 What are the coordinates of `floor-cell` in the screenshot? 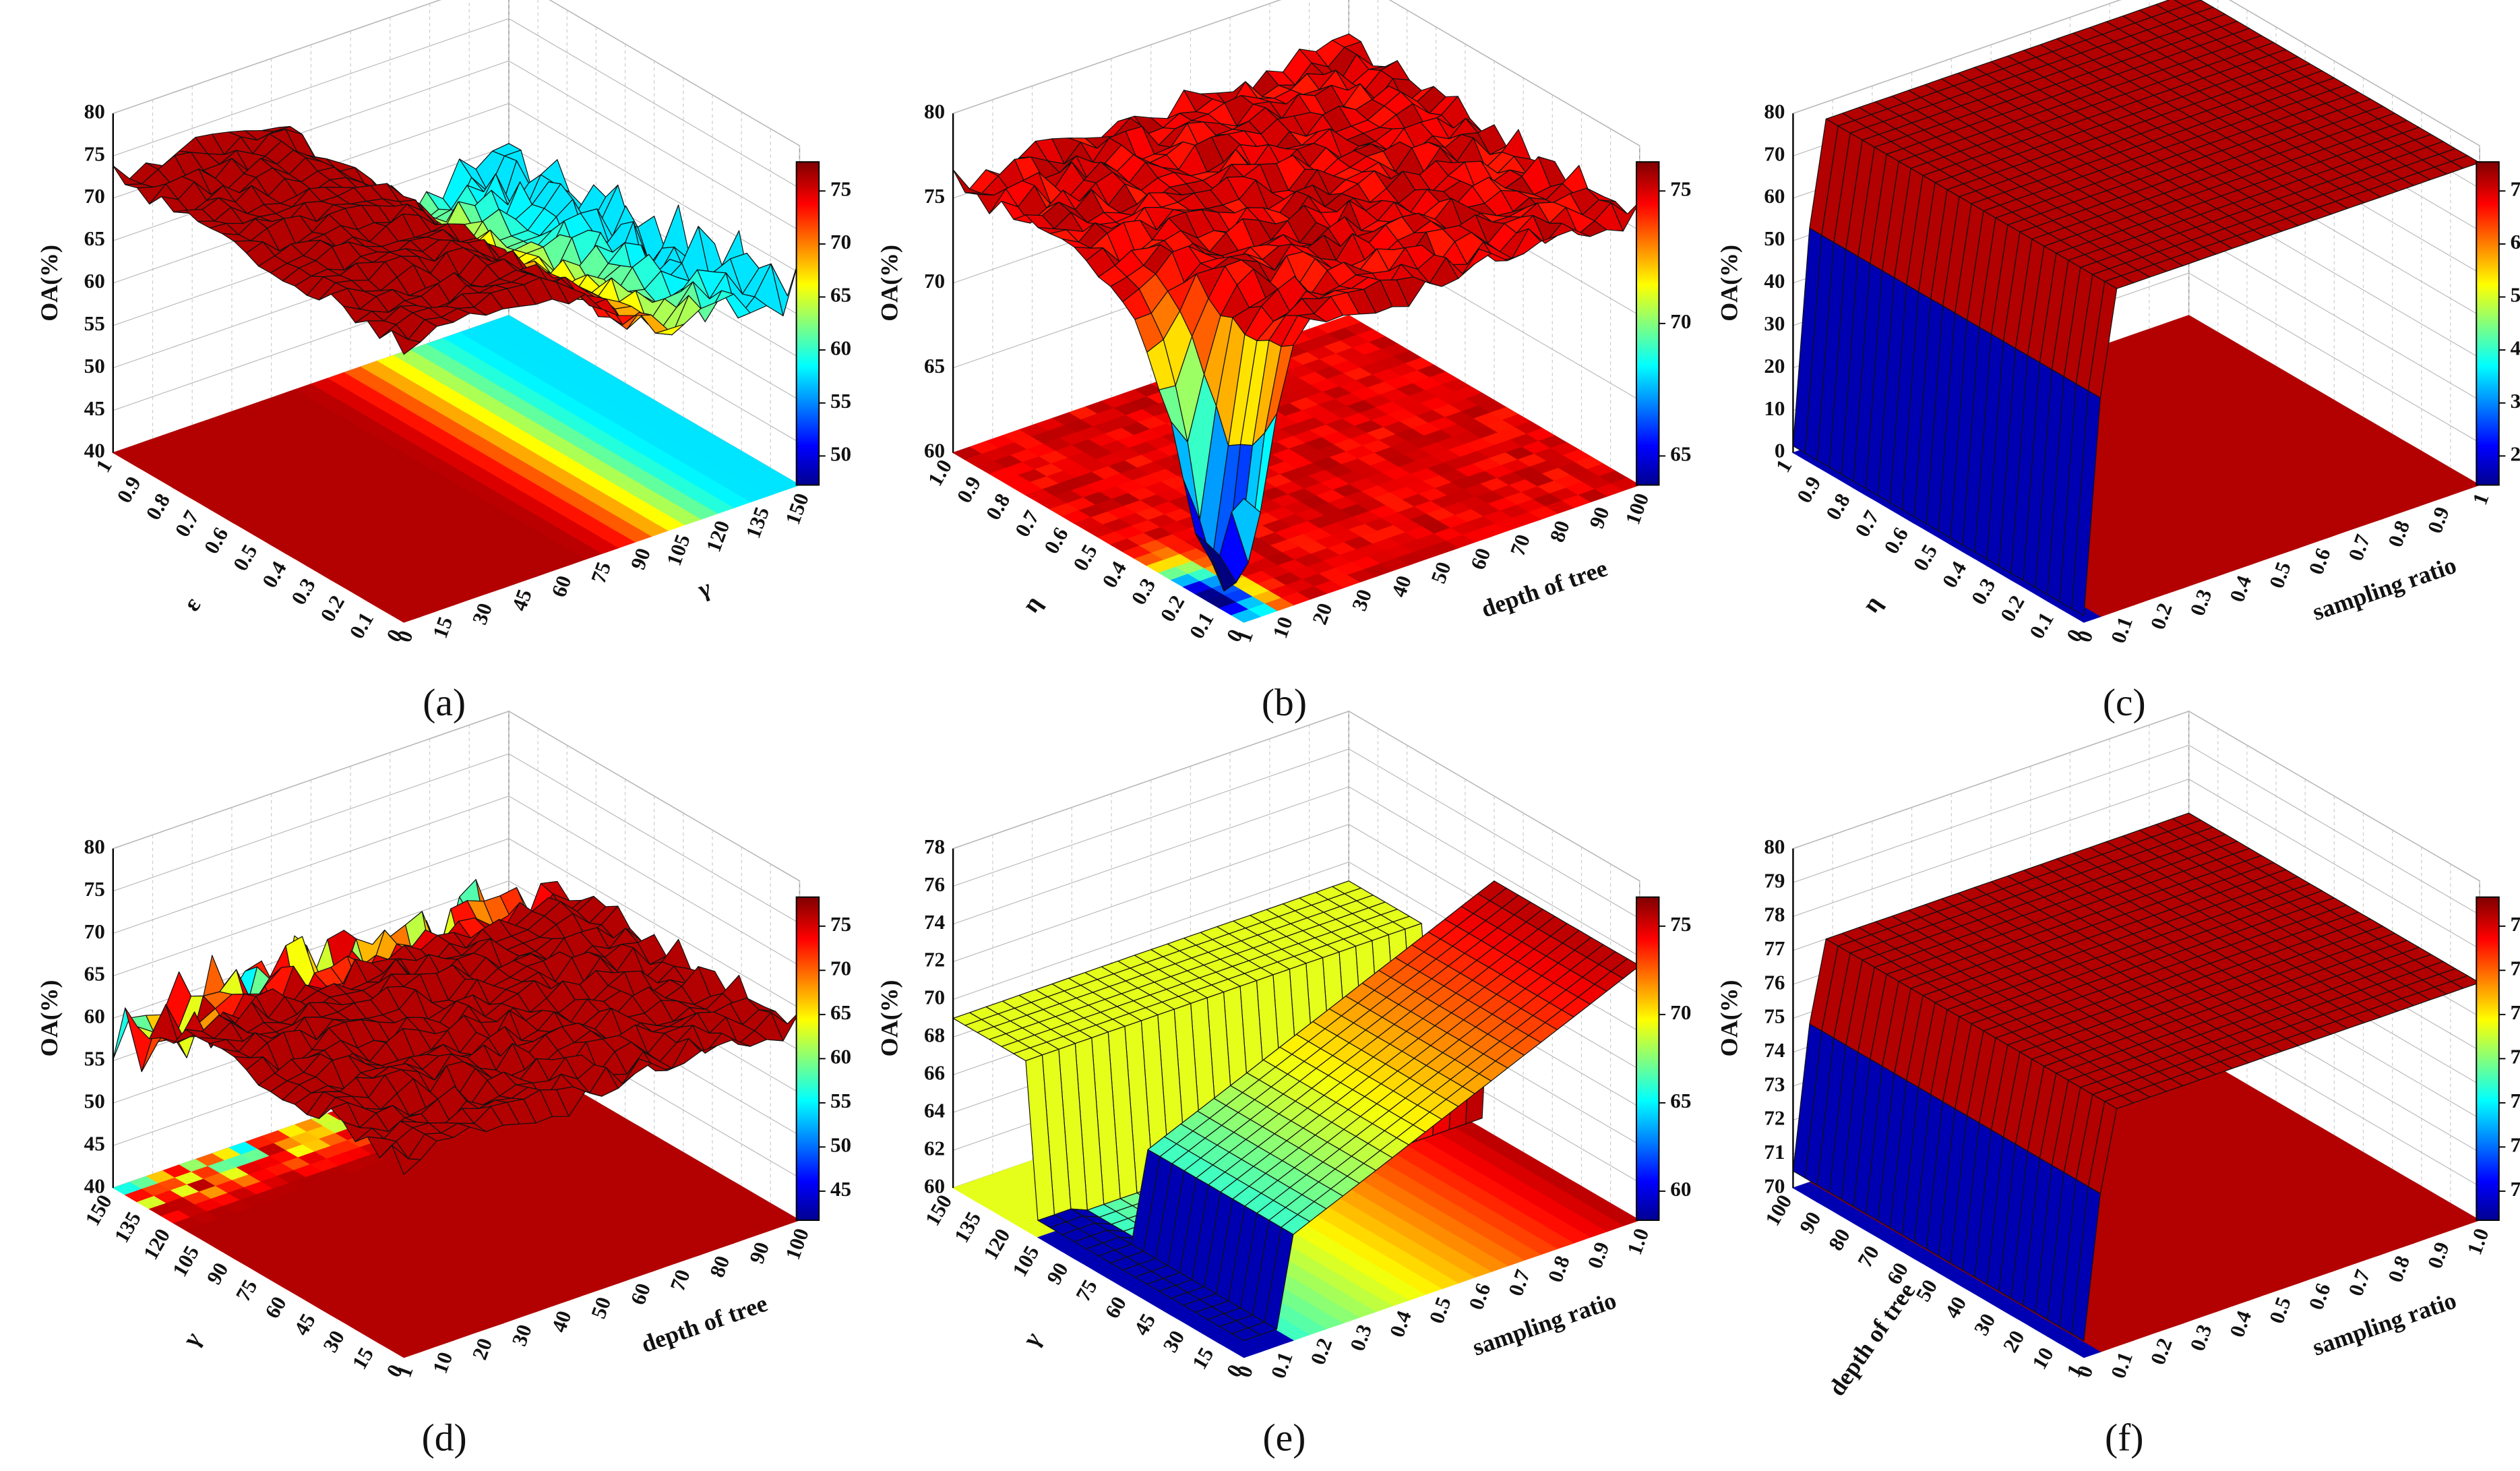 It's located at (406, 616).